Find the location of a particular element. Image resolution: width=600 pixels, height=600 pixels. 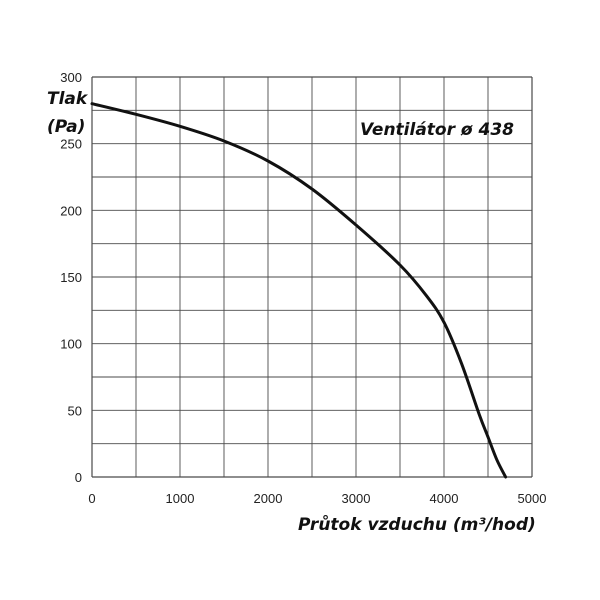

x-tick-label: 3000 is located at coordinates (356, 498).